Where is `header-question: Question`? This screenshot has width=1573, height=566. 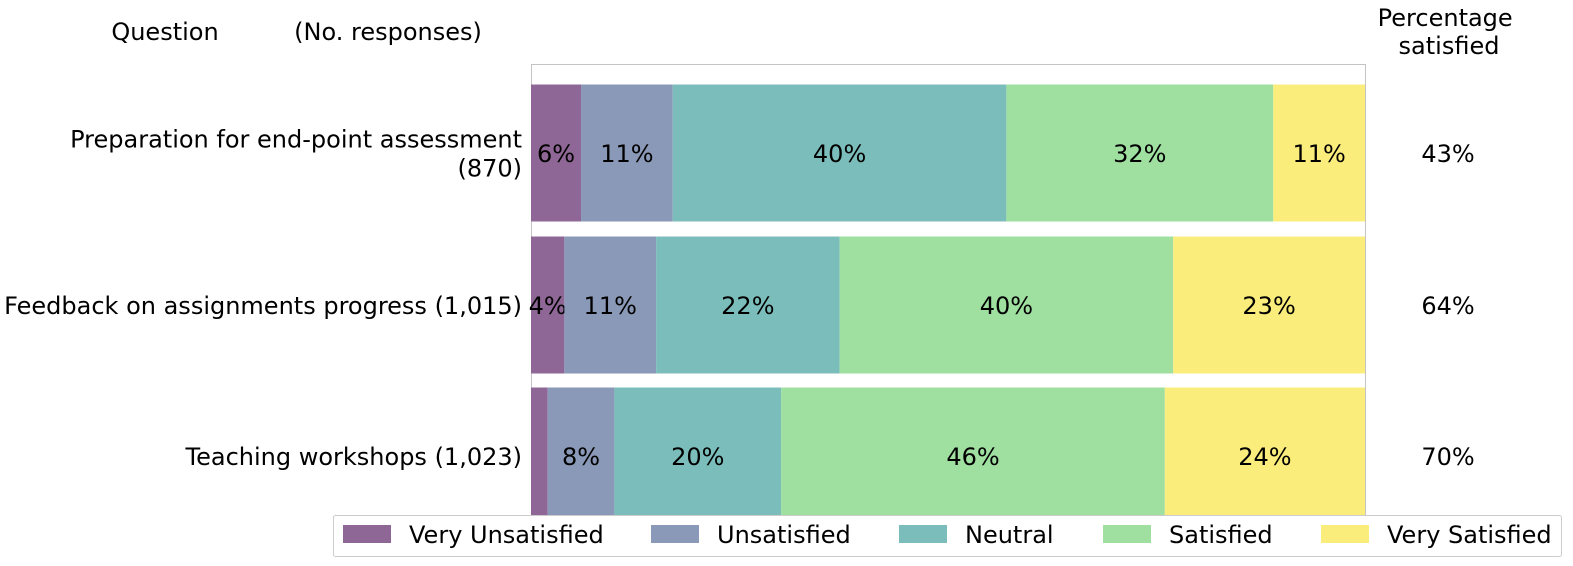
header-question: Question is located at coordinates (164, 32).